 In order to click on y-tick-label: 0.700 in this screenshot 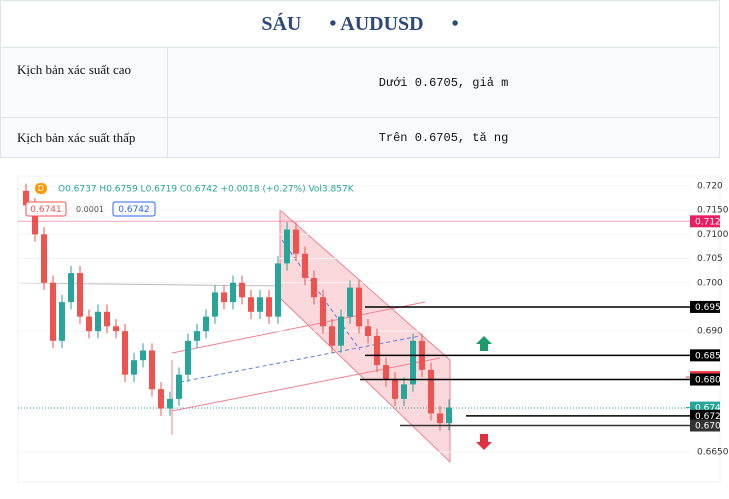, I will do `click(710, 283)`.